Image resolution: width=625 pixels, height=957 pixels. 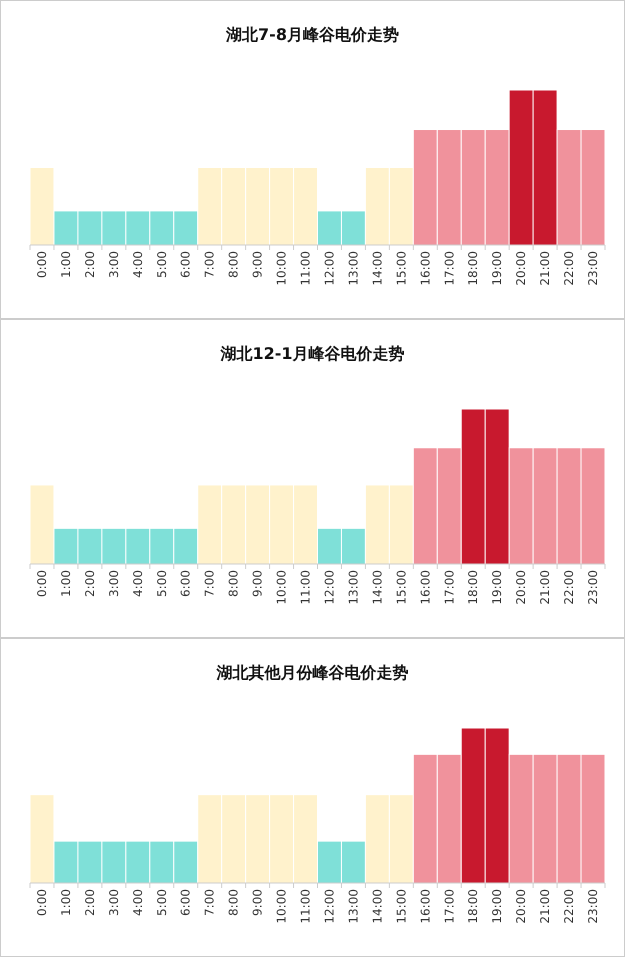 I want to click on chart-title: 湖北12-1月峰谷电价走势, so click(x=312, y=353).